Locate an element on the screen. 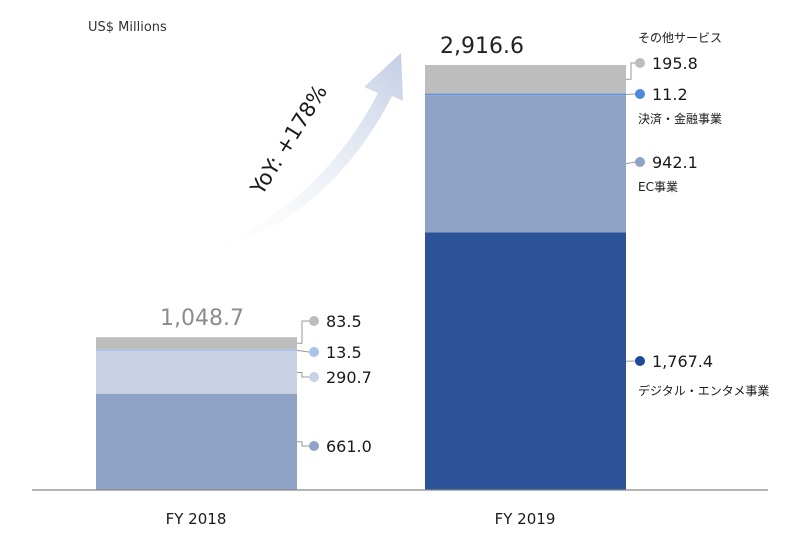  value-label: 83.5 is located at coordinates (344, 321).